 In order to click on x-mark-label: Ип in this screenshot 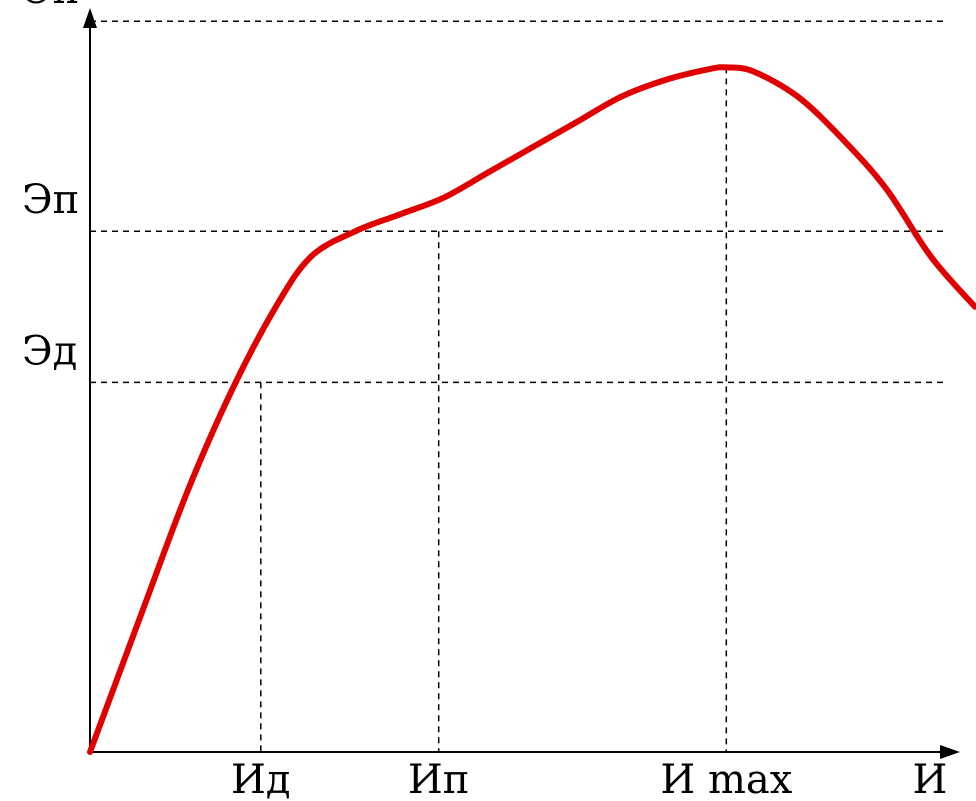, I will do `click(439, 779)`.